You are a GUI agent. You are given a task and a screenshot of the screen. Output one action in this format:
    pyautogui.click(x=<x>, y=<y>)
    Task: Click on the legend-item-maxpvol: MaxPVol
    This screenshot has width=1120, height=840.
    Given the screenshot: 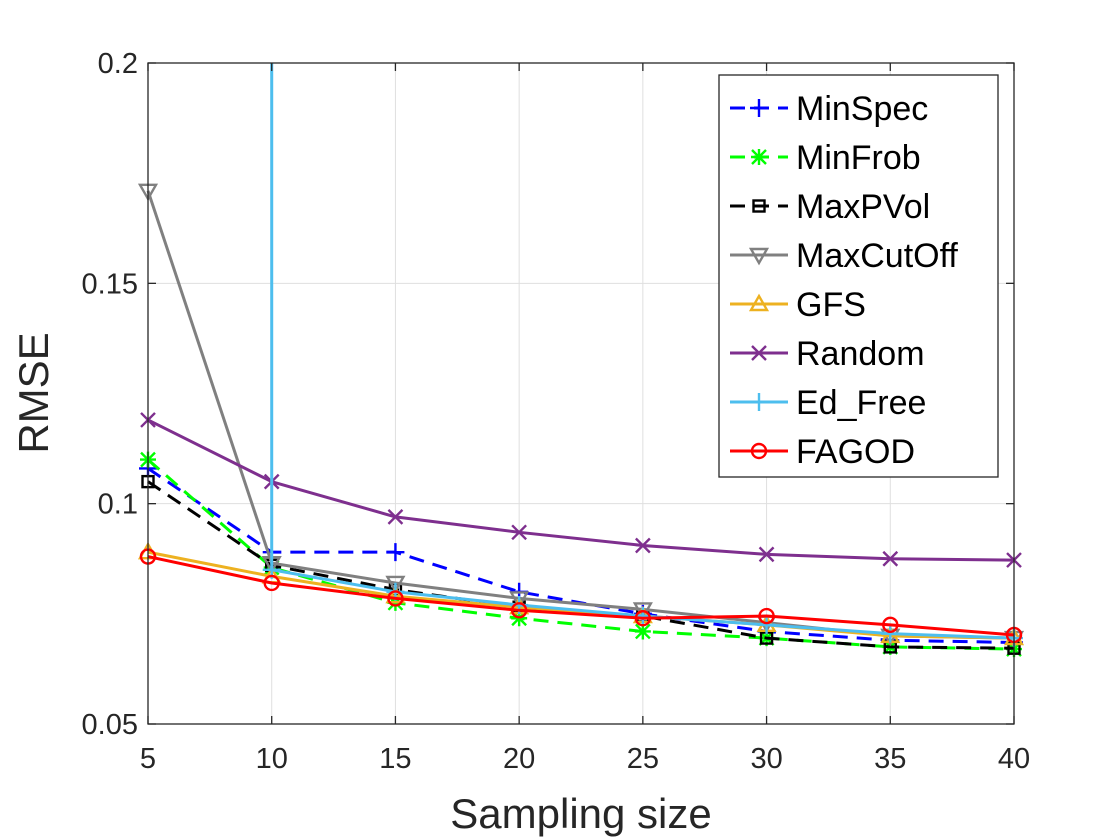 What is the action you would take?
    pyautogui.click(x=830, y=207)
    